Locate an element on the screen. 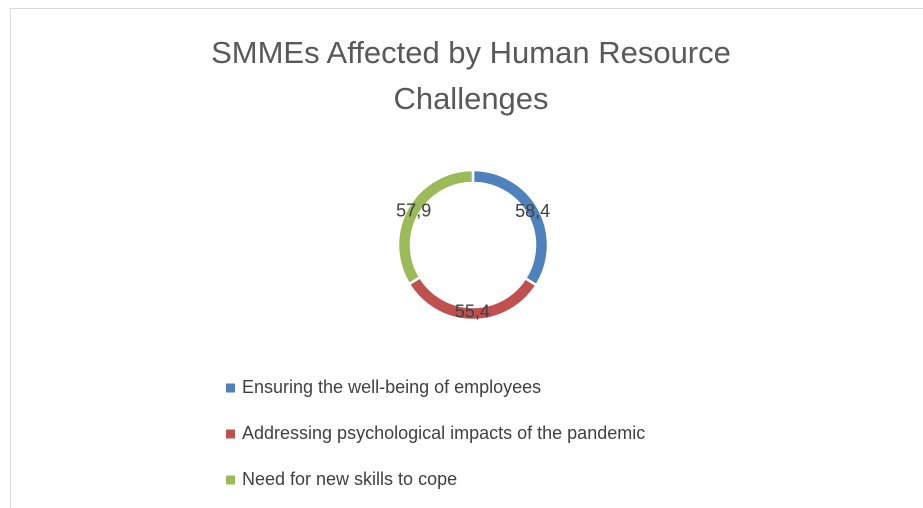  legend-label: Ensuring the well-being of employees is located at coordinates (391, 387).